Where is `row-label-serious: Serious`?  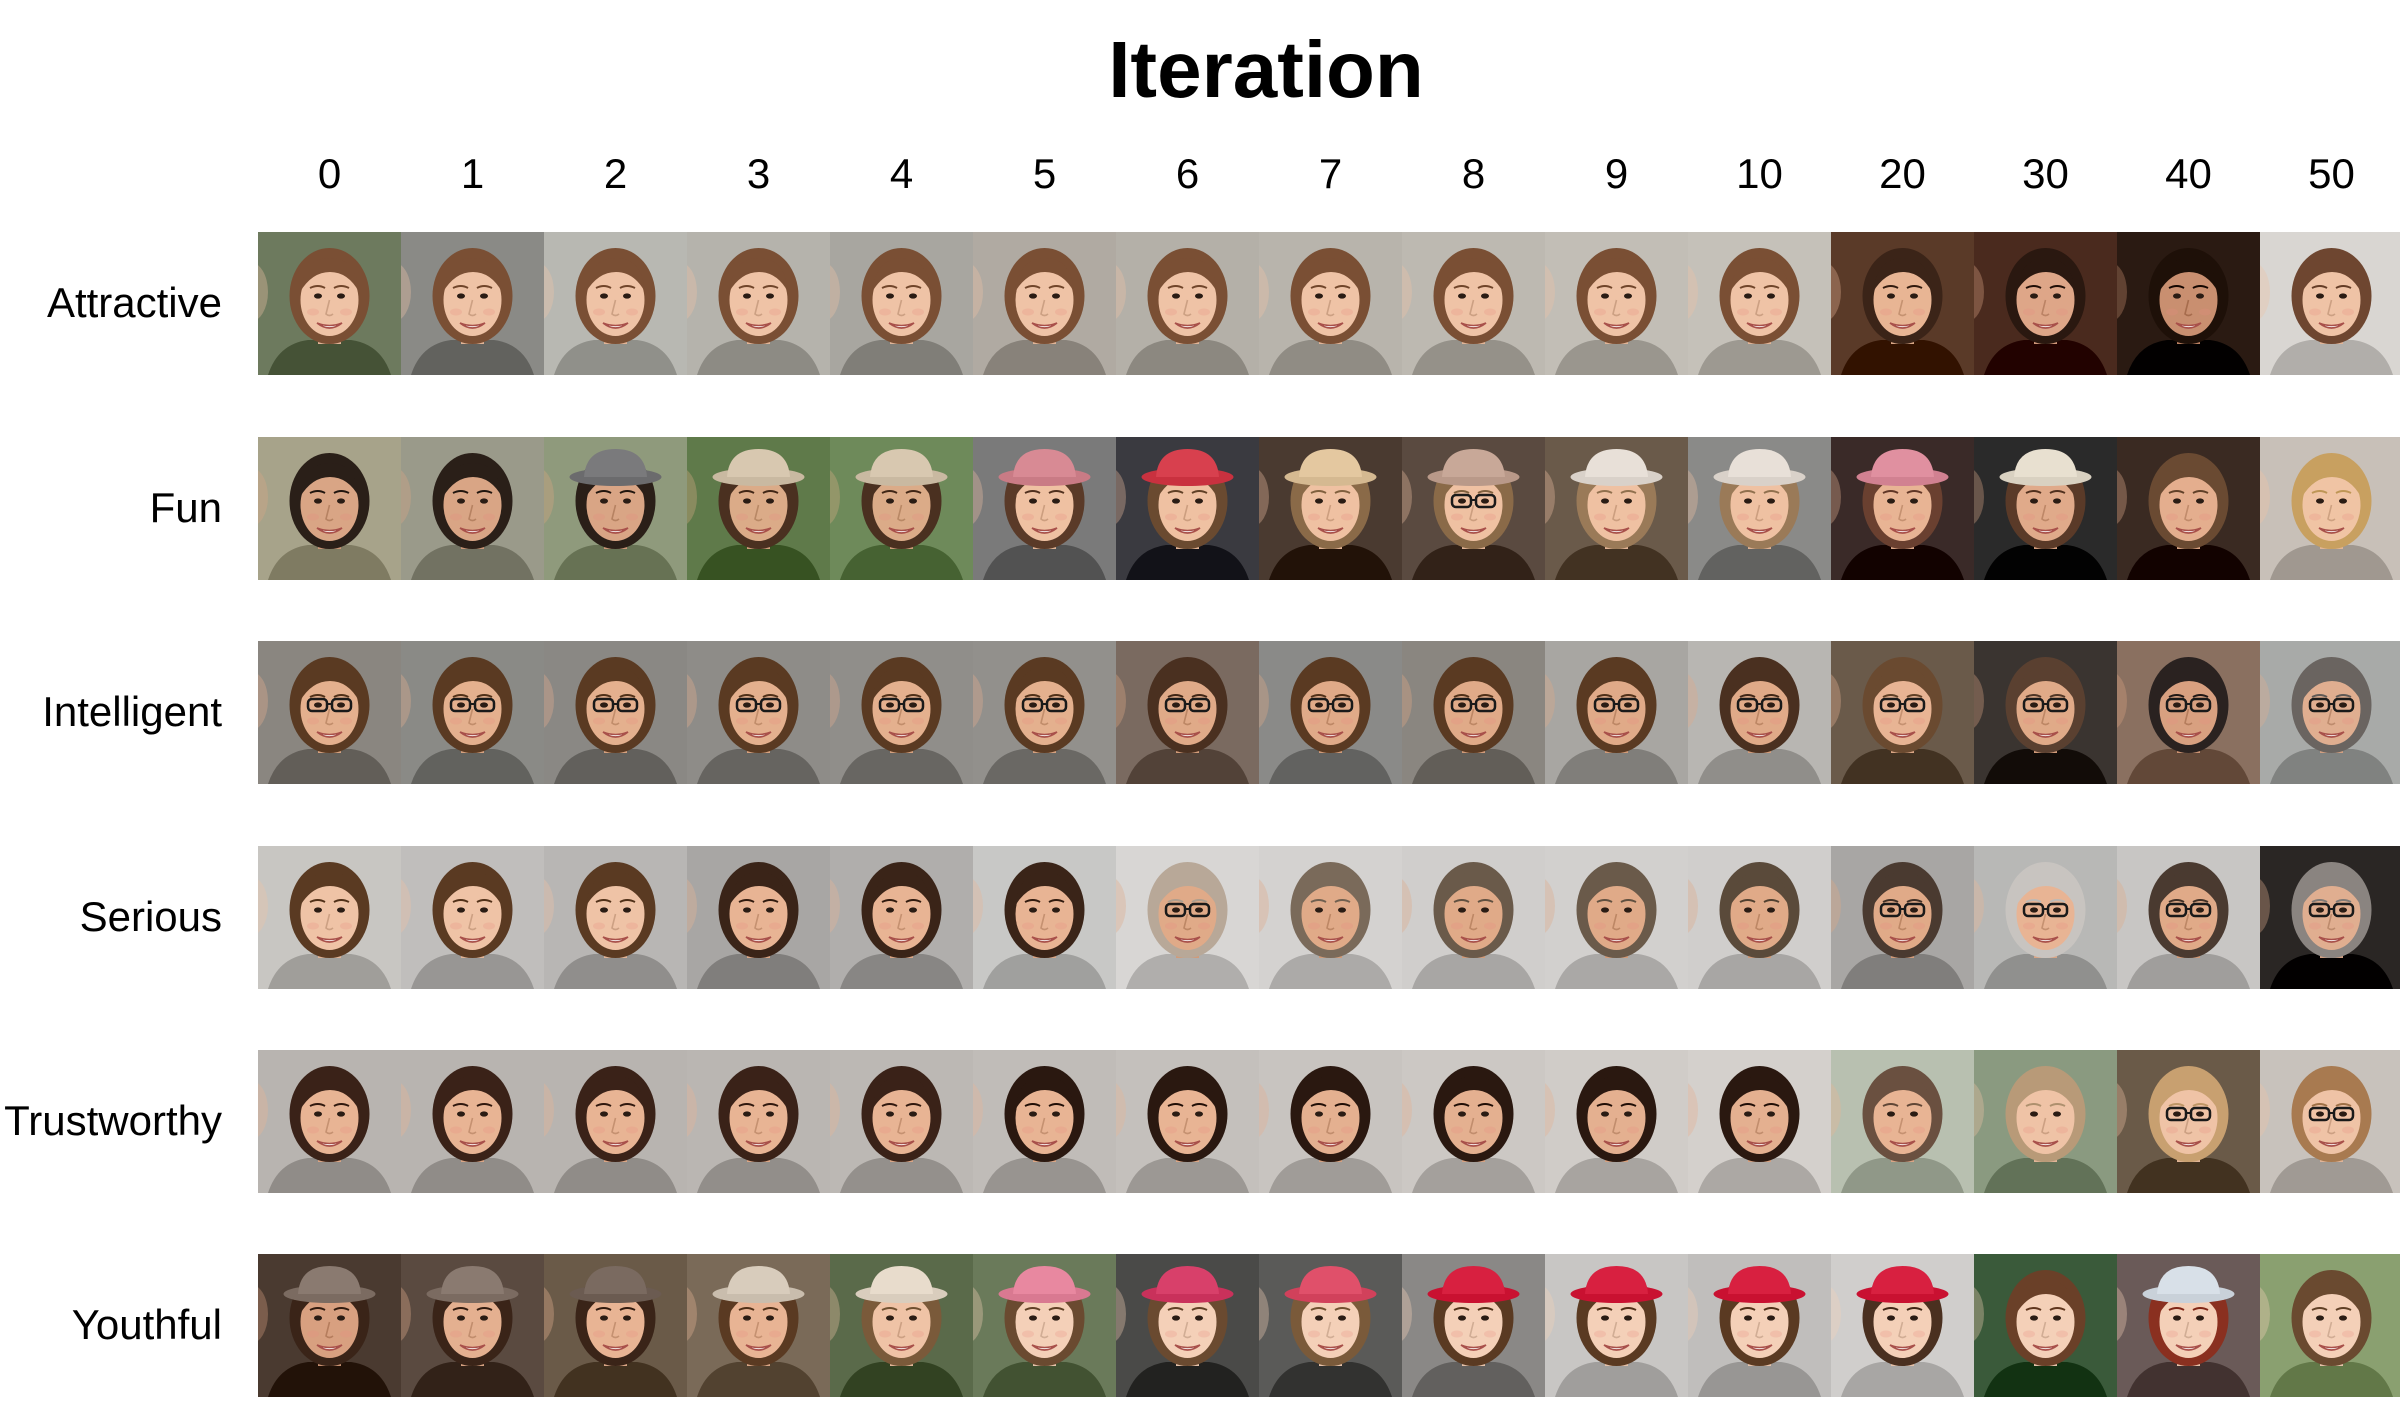 row-label-serious: Serious is located at coordinates (150, 916).